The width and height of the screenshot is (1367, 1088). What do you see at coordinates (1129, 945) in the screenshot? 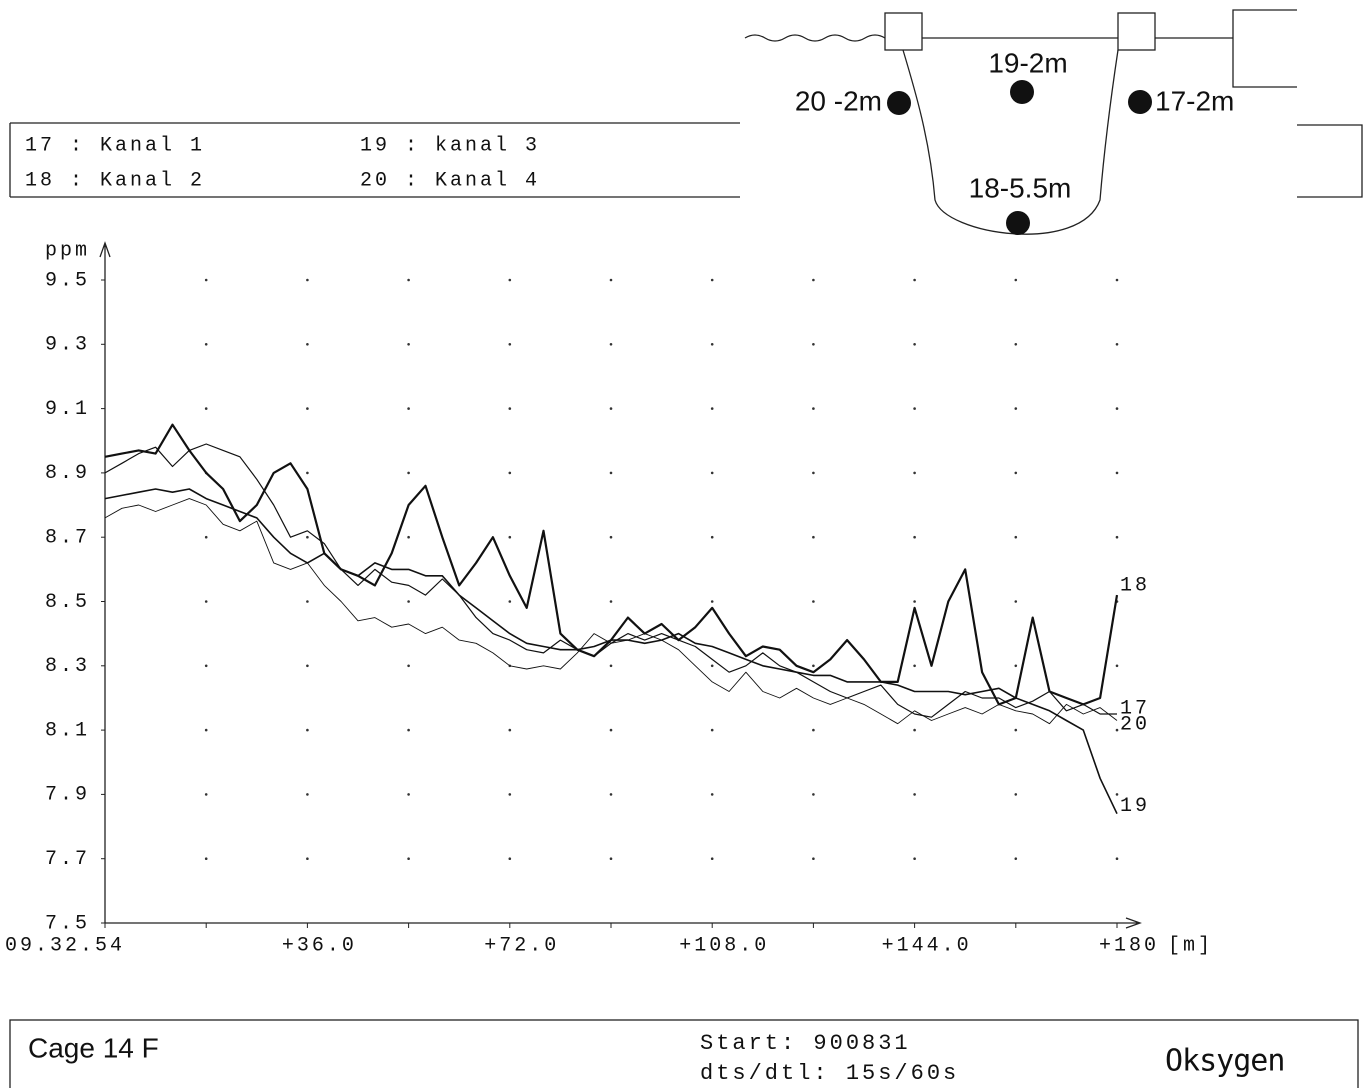
I see `x-tick-label: +180` at bounding box center [1129, 945].